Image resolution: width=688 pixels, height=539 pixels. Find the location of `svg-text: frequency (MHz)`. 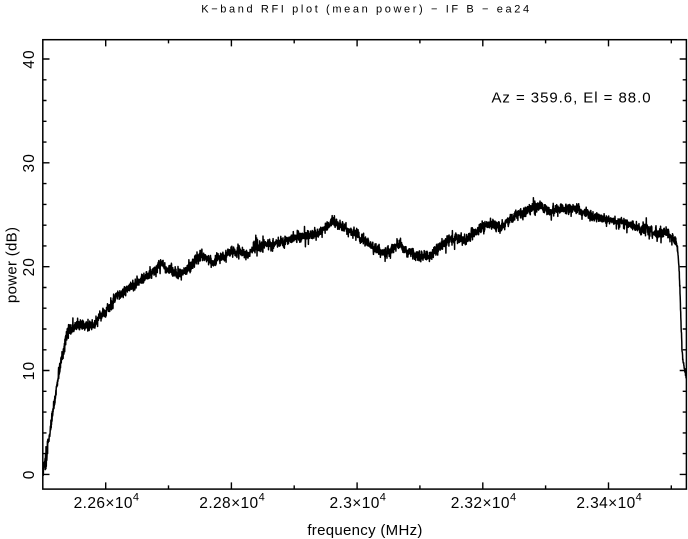

svg-text: frequency (MHz) is located at coordinates (364, 530).